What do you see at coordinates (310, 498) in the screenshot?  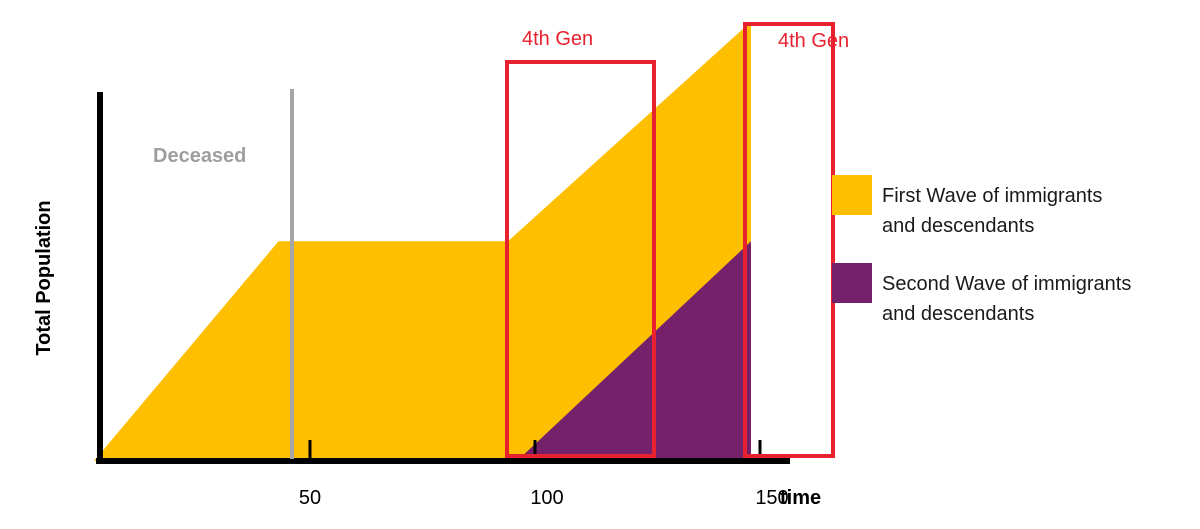 I see `x-tick-label-50: 50` at bounding box center [310, 498].